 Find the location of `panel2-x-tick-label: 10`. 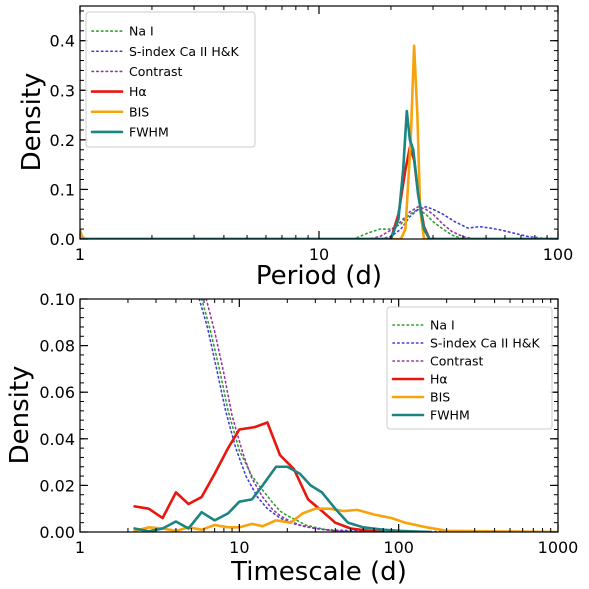

panel2-x-tick-label: 10 is located at coordinates (239, 547).